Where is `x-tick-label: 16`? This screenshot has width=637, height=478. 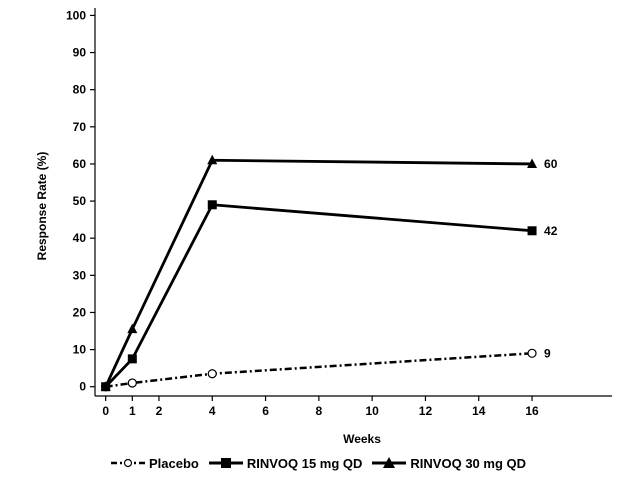
x-tick-label: 16 is located at coordinates (532, 411).